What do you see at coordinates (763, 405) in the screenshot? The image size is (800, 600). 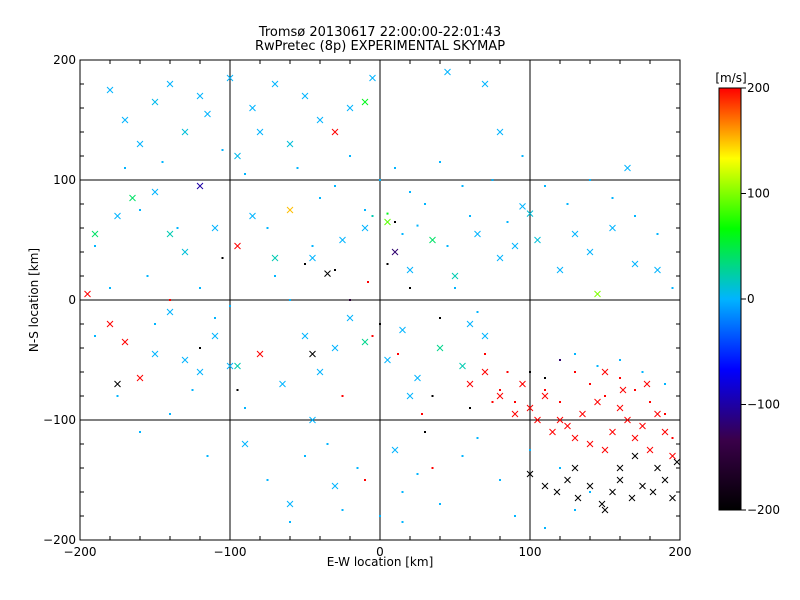 I see `colorbar-tick-label: −100` at bounding box center [763, 405].